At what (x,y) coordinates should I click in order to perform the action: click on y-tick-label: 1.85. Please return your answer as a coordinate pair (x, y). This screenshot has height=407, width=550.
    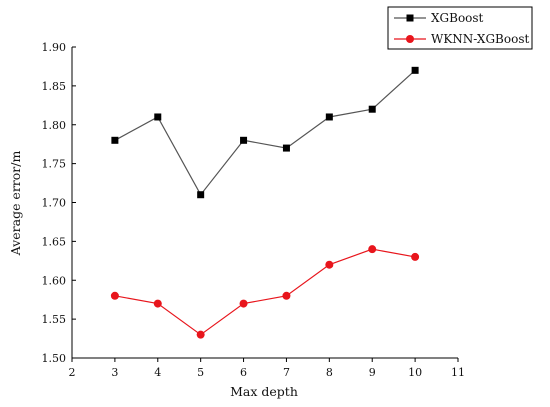
    Looking at the image, I should click on (54, 86).